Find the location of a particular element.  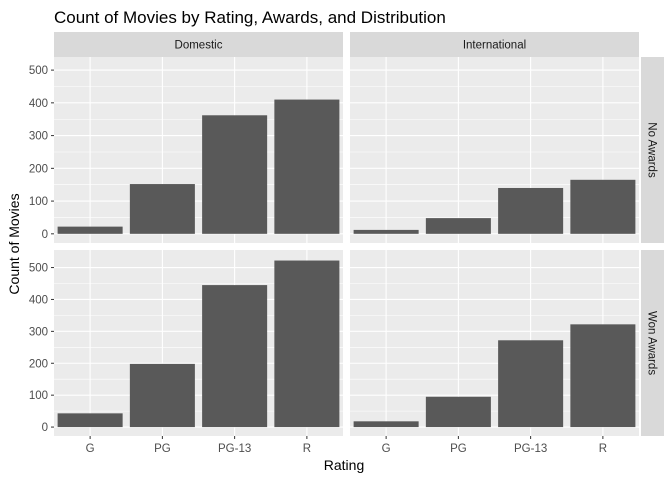

bar-no-awards-domestic-g is located at coordinates (90, 230).